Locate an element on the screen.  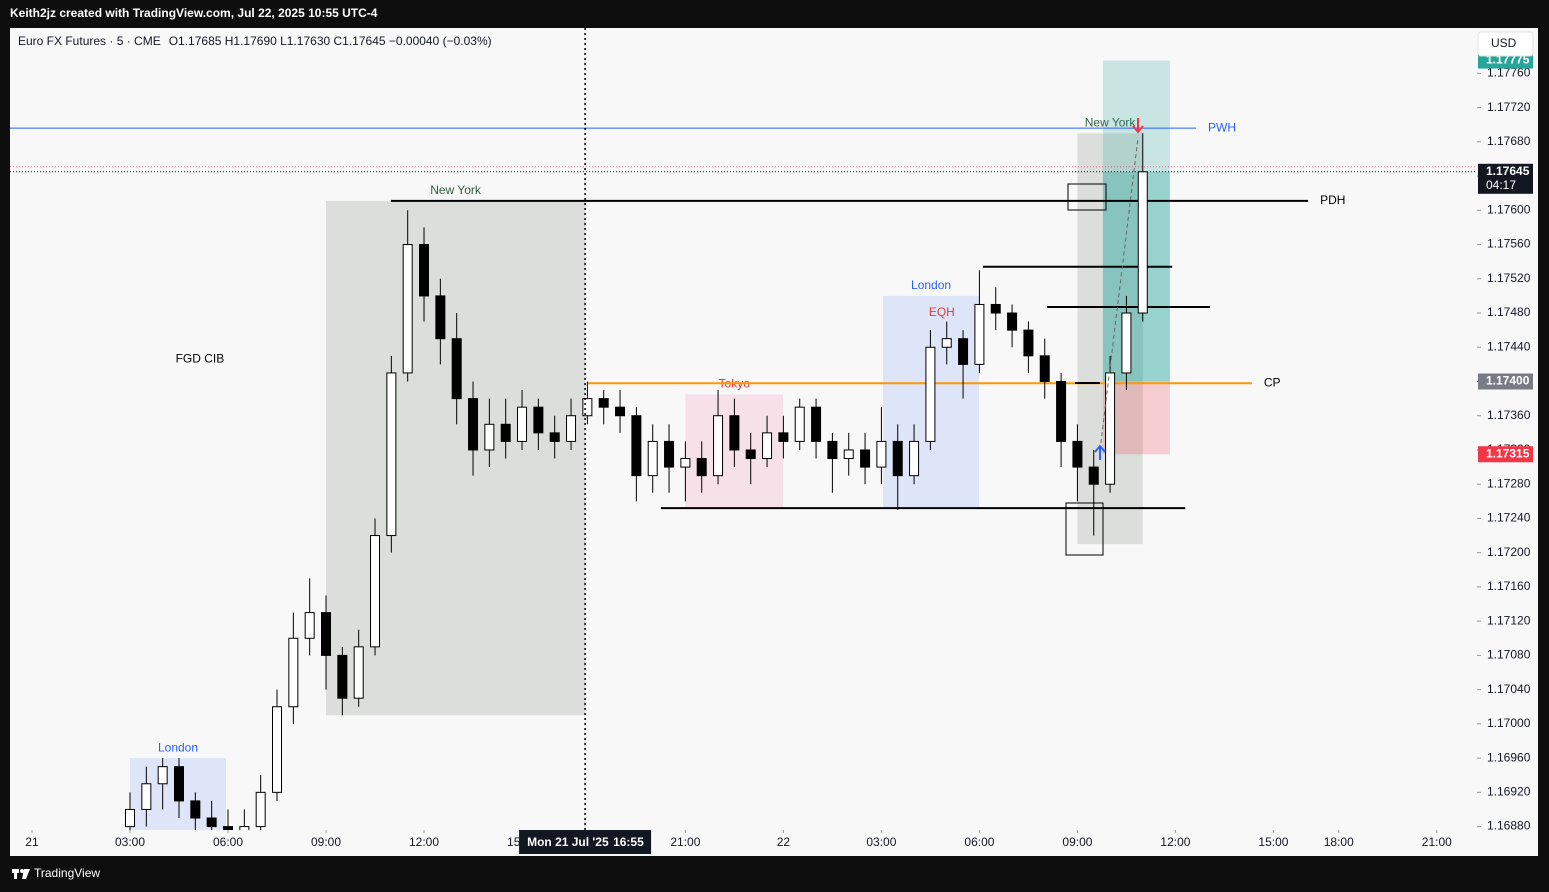
x-tick-label: 21 is located at coordinates (32, 842).